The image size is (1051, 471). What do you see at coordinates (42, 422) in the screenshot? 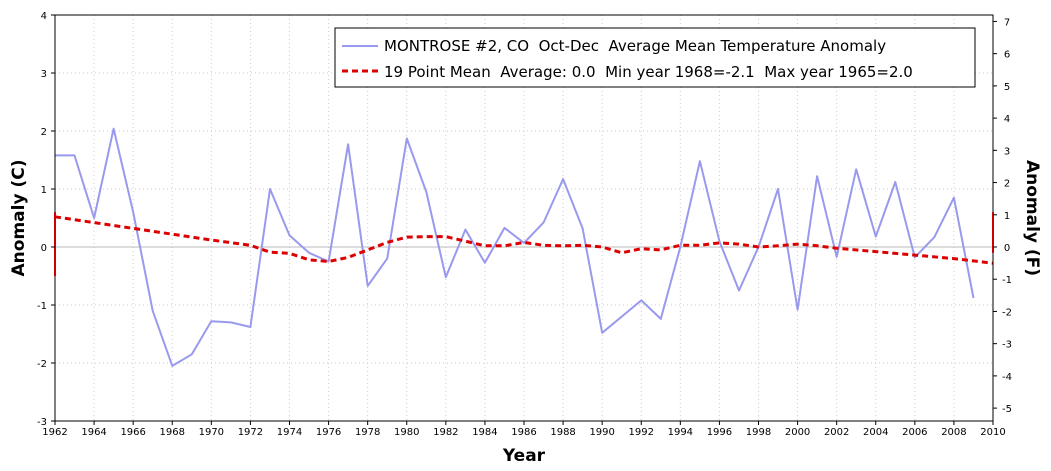
I see `y-left-tick-label: -3` at bounding box center [42, 422].